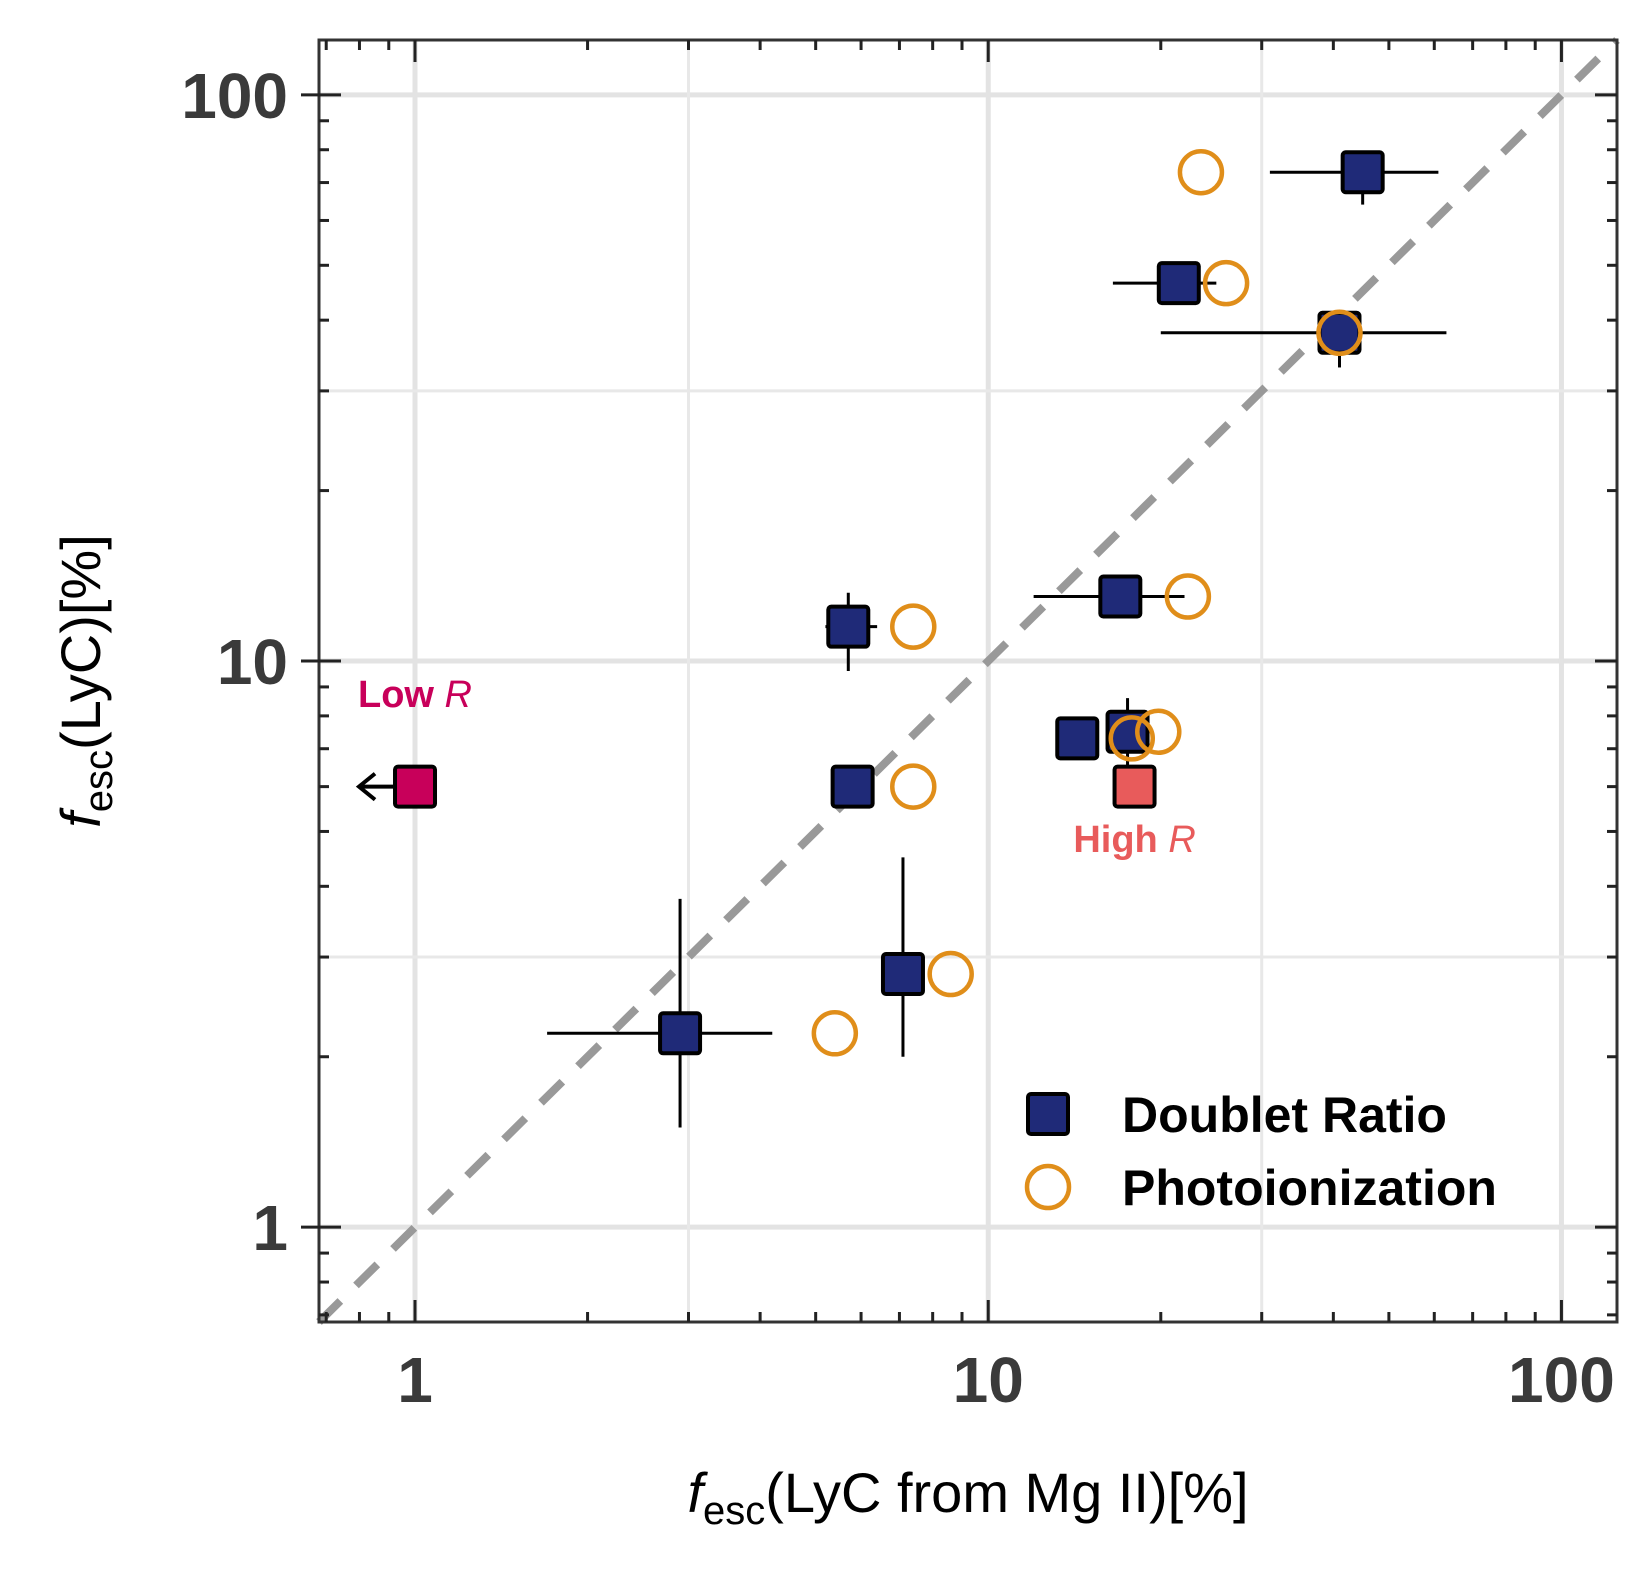 This screenshot has height=1580, width=1650. I want to click on legend-label: Photoionization, so click(1309, 1188).